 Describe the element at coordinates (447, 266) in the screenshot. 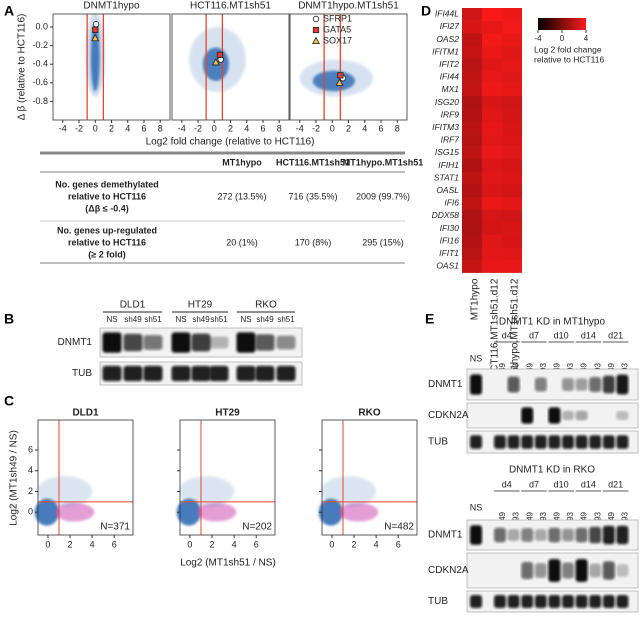

I see `gene-label: OAS1` at that location.